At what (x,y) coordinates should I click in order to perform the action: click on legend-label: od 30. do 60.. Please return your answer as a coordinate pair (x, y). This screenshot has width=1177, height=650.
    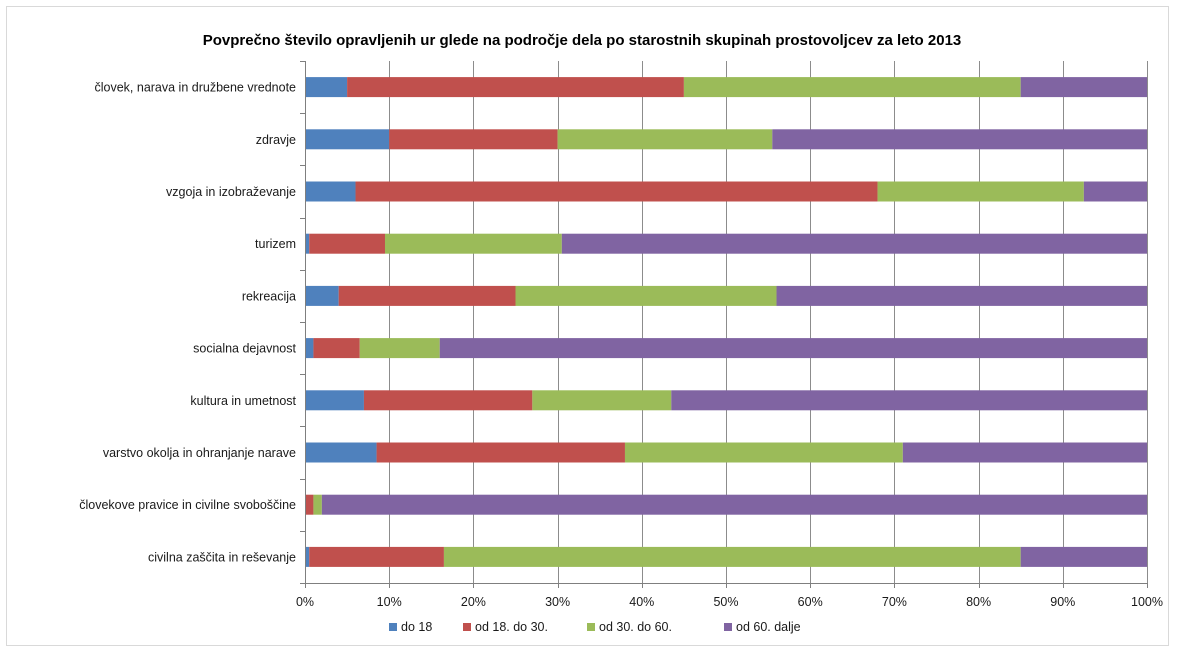
    Looking at the image, I should click on (635, 627).